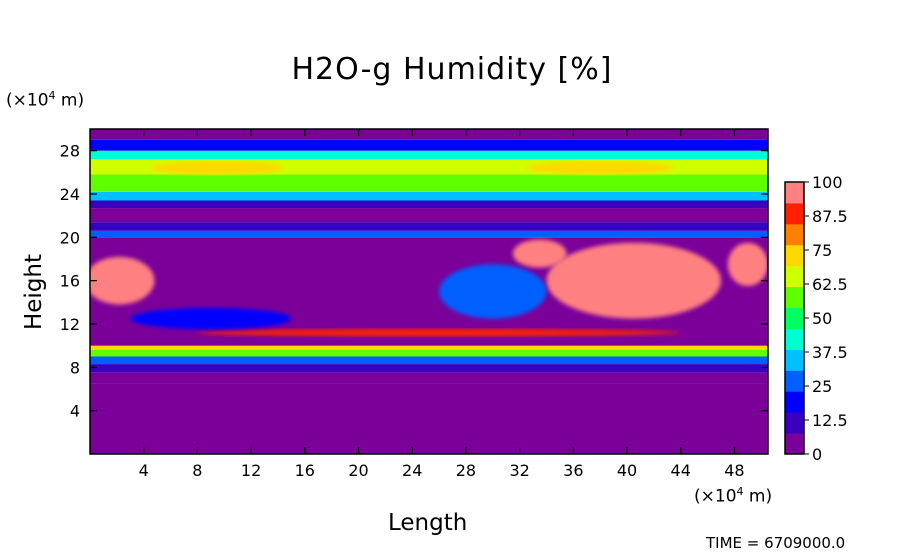  What do you see at coordinates (822, 386) in the screenshot?
I see `colorbar-tick-label-6: 25` at bounding box center [822, 386].